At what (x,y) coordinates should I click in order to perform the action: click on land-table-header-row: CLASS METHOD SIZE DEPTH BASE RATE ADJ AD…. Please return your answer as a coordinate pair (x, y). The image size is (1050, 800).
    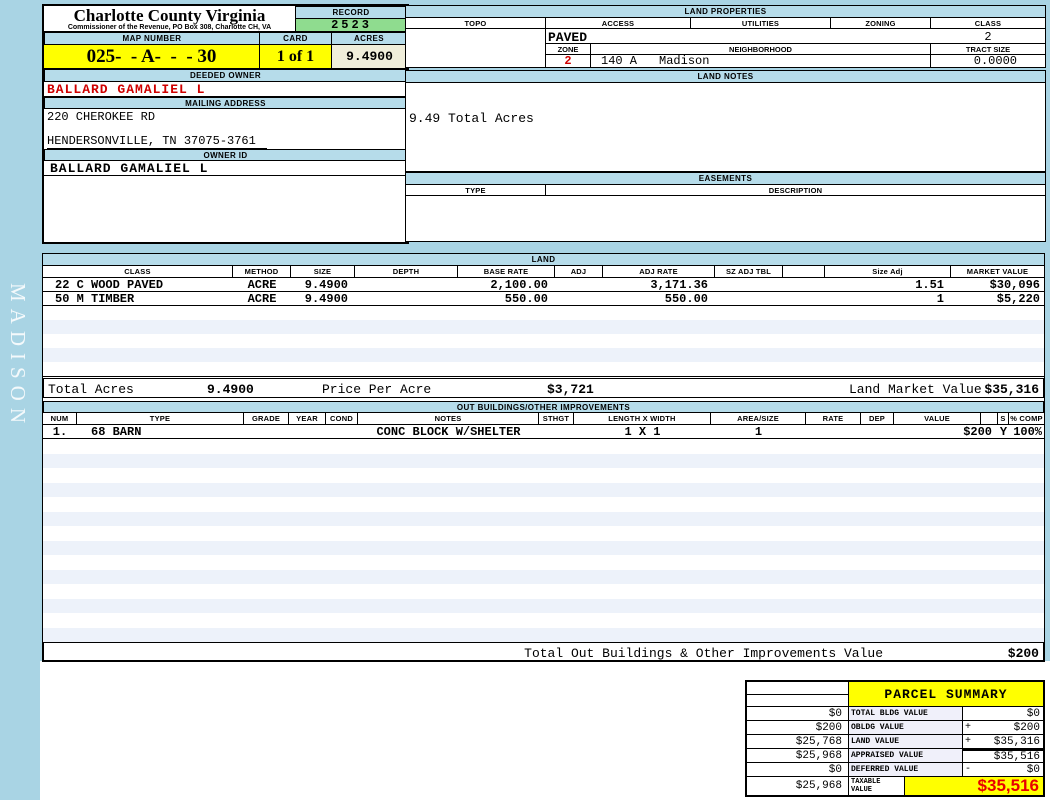
    Looking at the image, I should click on (543, 272).